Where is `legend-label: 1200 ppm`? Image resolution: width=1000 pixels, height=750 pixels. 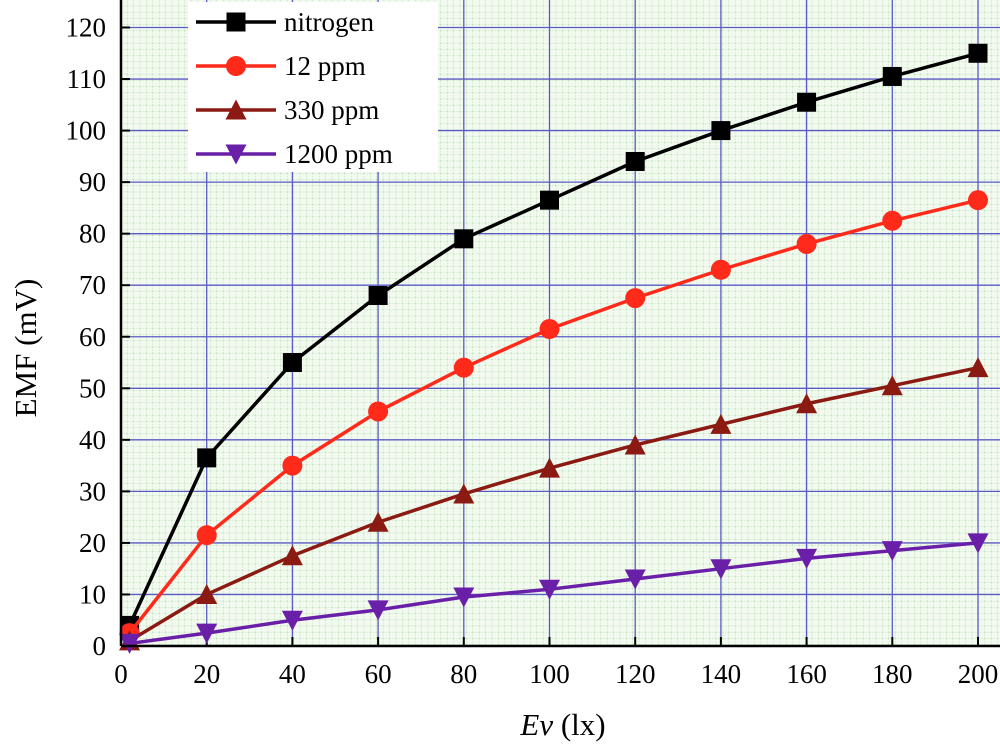 legend-label: 1200 ppm is located at coordinates (338, 154).